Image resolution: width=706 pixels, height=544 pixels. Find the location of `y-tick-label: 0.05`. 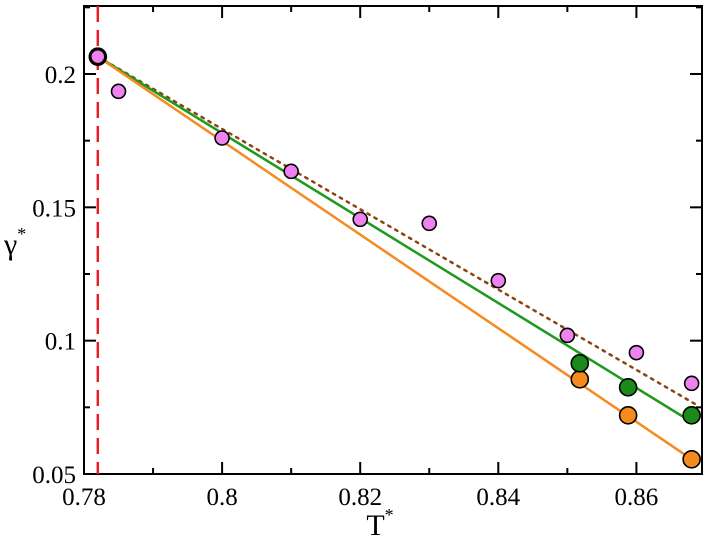

y-tick-label: 0.05 is located at coordinates (54, 475).